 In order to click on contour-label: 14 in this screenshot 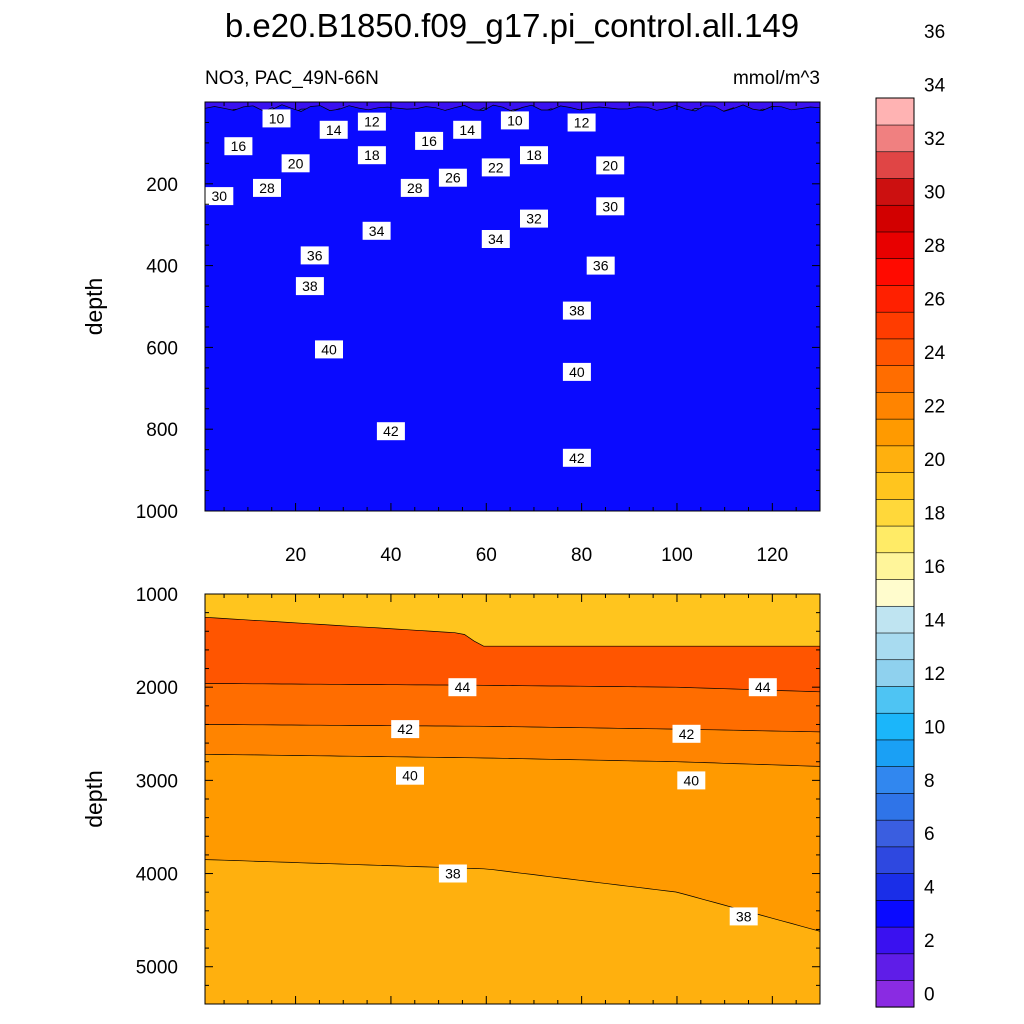, I will do `click(467, 130)`.